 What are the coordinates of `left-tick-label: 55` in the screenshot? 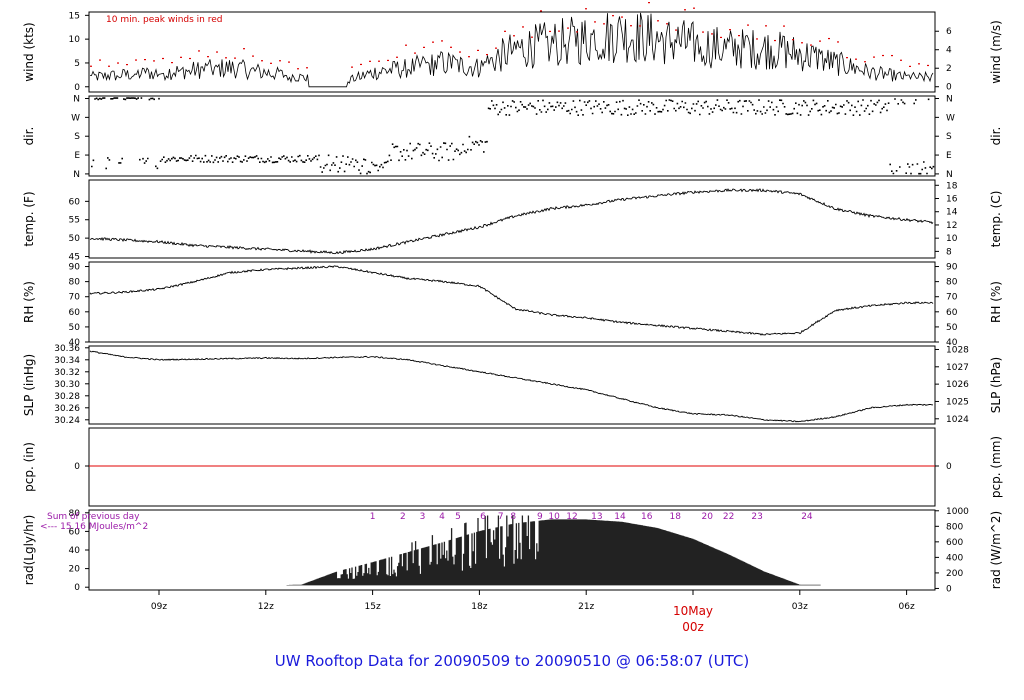 It's located at (74, 221).